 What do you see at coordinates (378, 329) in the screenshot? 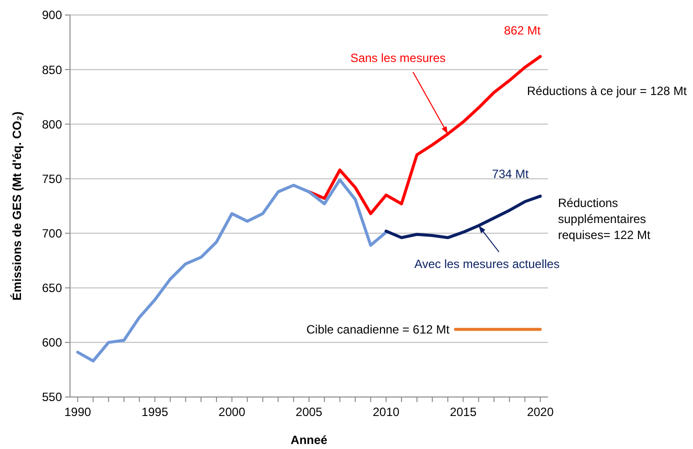
I see `annotation: Cible canadienne = 612 Mt` at bounding box center [378, 329].